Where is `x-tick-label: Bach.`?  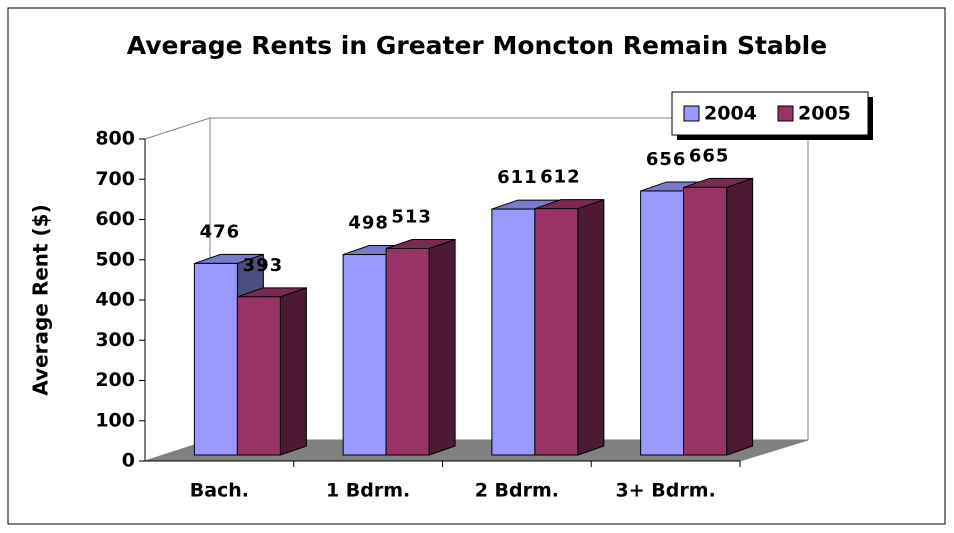 x-tick-label: Bach. is located at coordinates (219, 491).